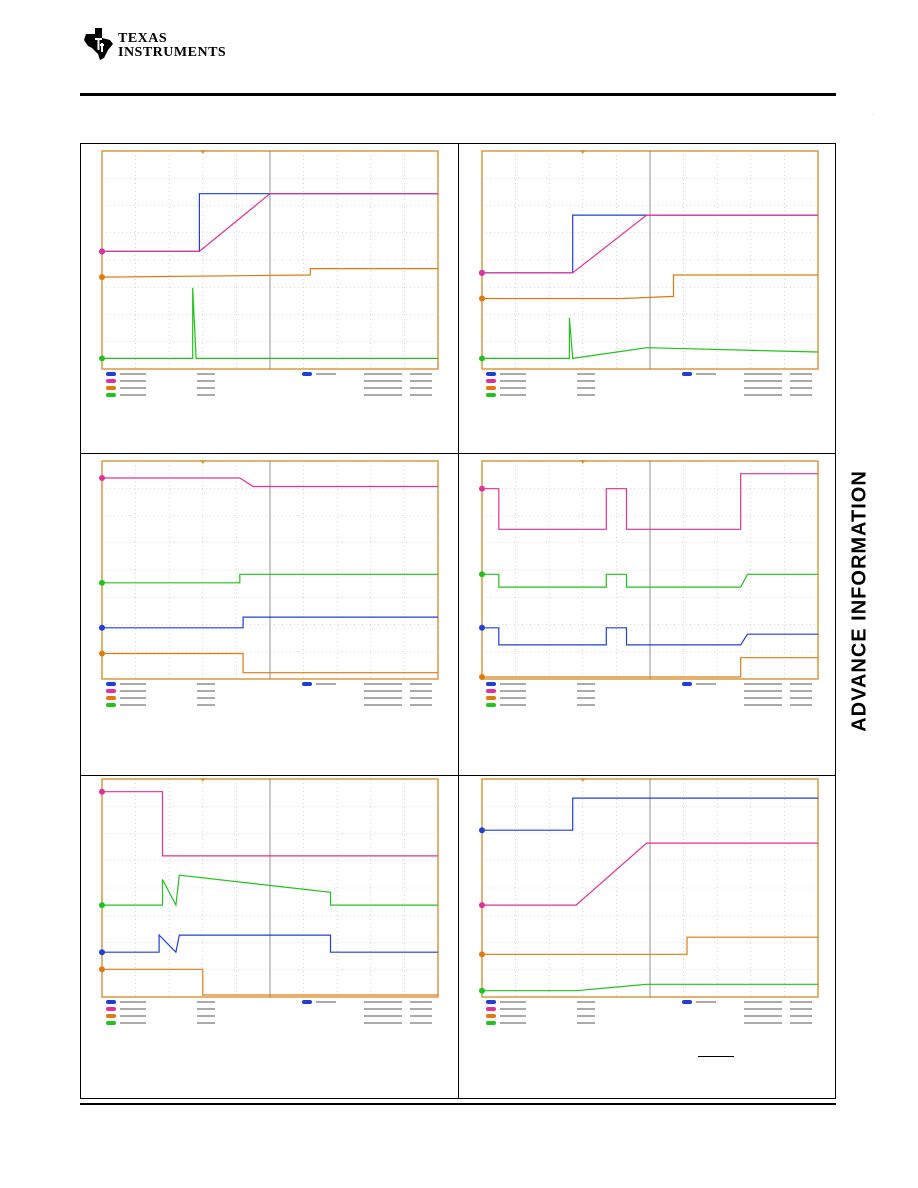 This screenshot has width=918, height=1188. What do you see at coordinates (98, 44) in the screenshot?
I see `texas-state-icon` at bounding box center [98, 44].